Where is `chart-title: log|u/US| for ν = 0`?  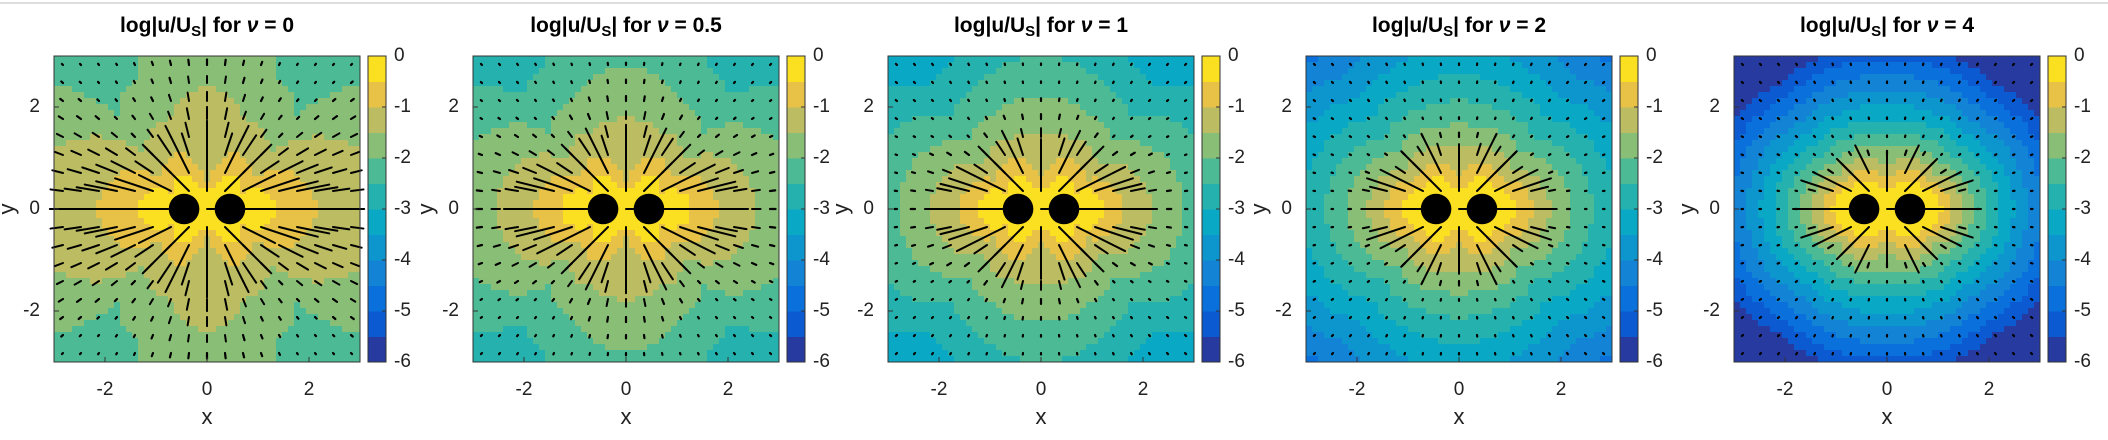 chart-title: log|u/US| for ν = 0 is located at coordinates (207, 27).